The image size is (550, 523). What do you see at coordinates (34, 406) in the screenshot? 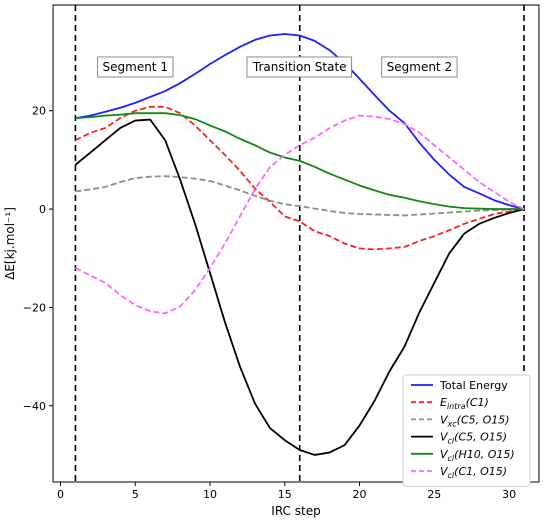
I see `y-tick-label: −40` at bounding box center [34, 406].